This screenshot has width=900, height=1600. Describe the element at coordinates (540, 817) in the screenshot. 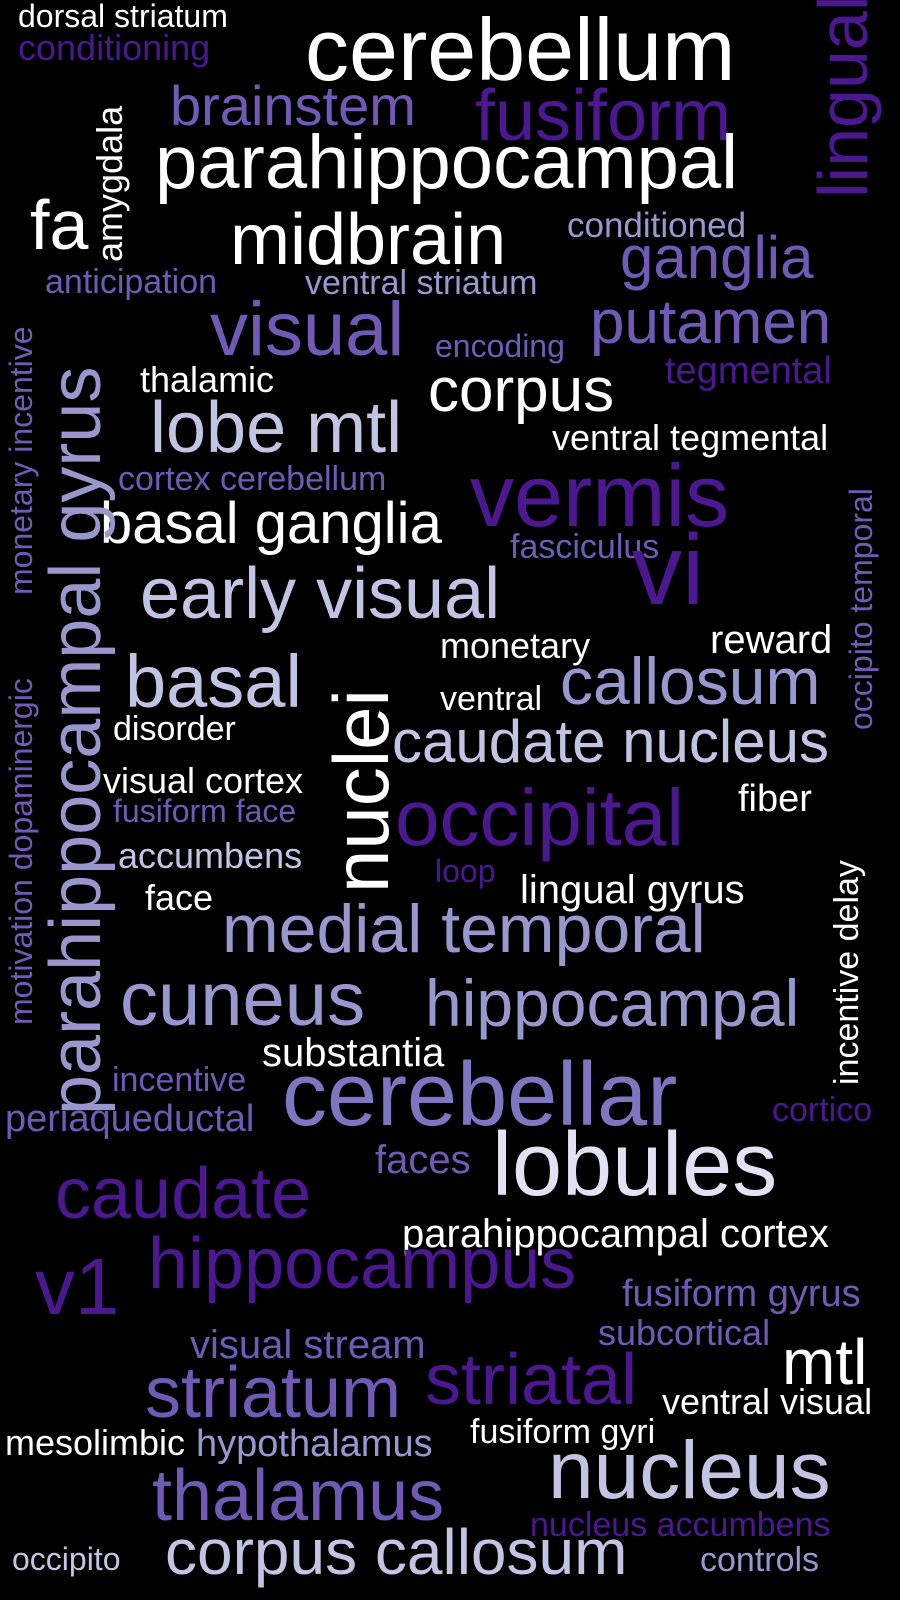

I see `word-occipital: occipital` at that location.